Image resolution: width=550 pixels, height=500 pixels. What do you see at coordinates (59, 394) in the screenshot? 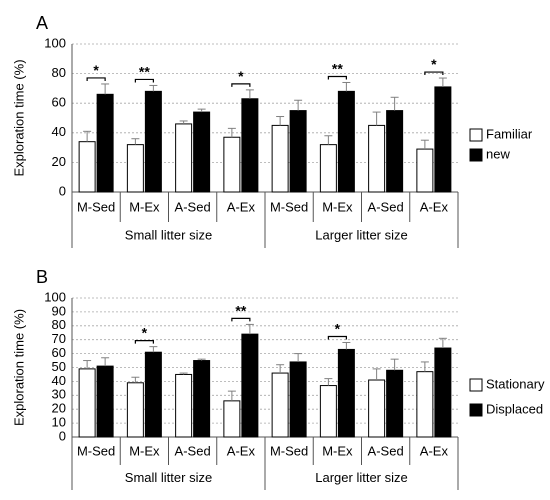
I see `y-tick-label: 30` at bounding box center [59, 394].